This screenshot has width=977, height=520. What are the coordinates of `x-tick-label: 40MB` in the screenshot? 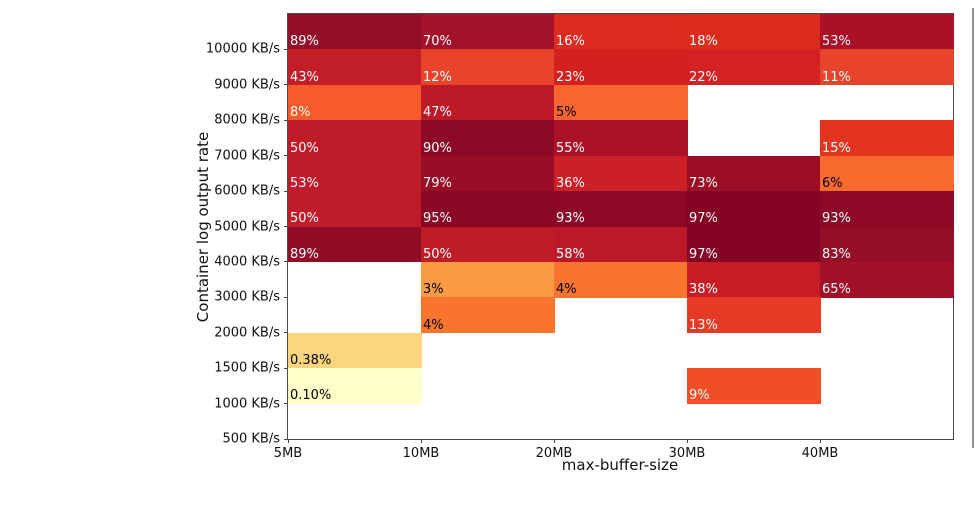 It's located at (820, 453).